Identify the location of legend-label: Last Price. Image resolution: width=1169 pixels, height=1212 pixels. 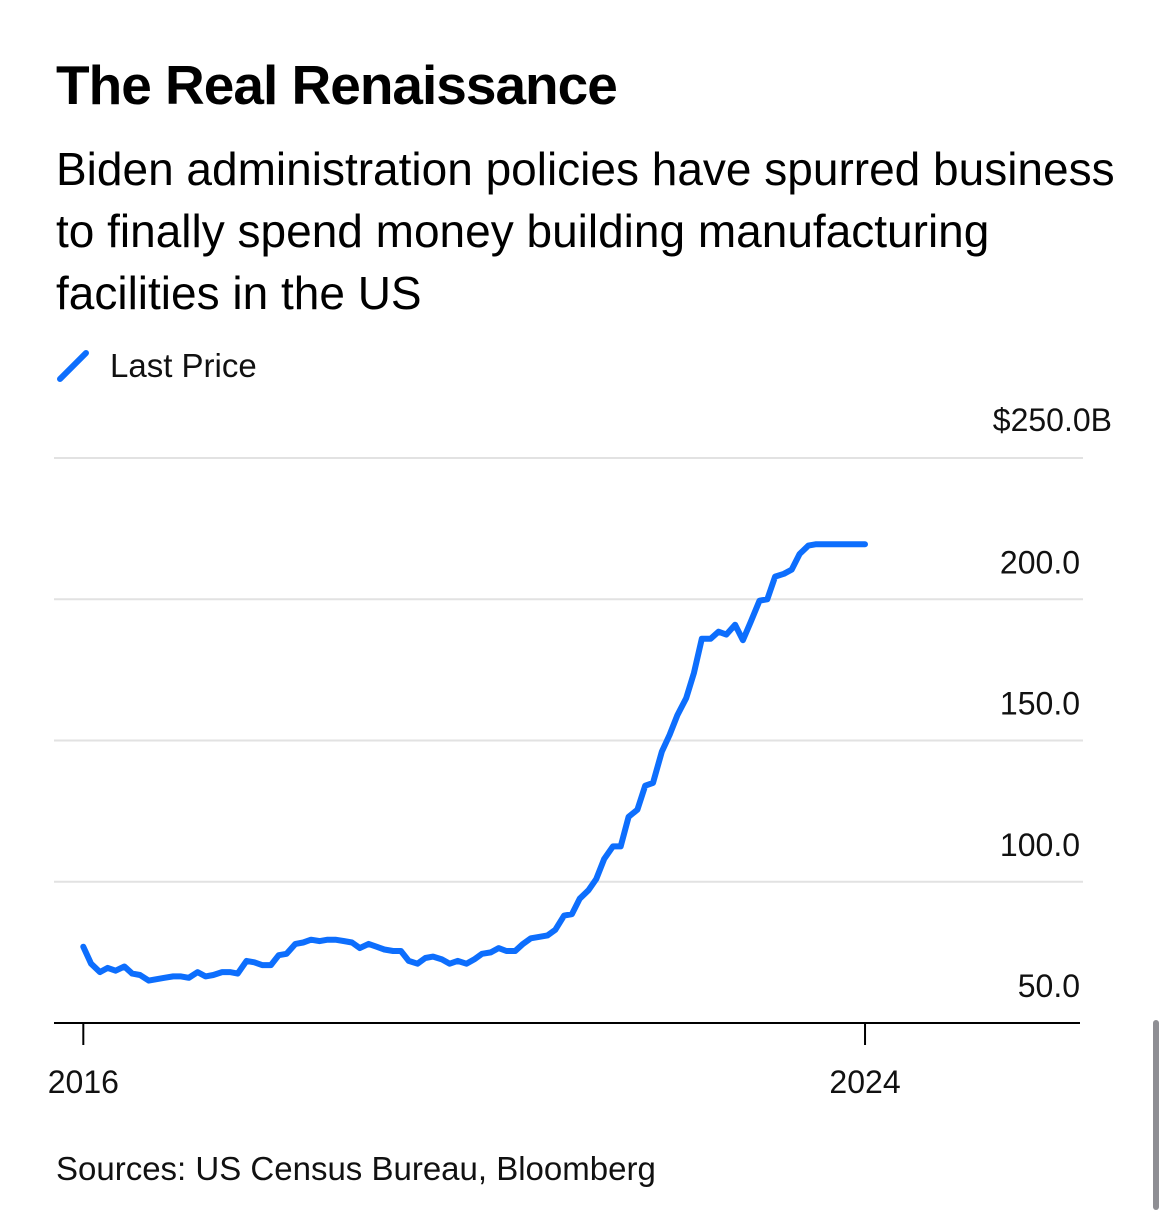
(183, 365).